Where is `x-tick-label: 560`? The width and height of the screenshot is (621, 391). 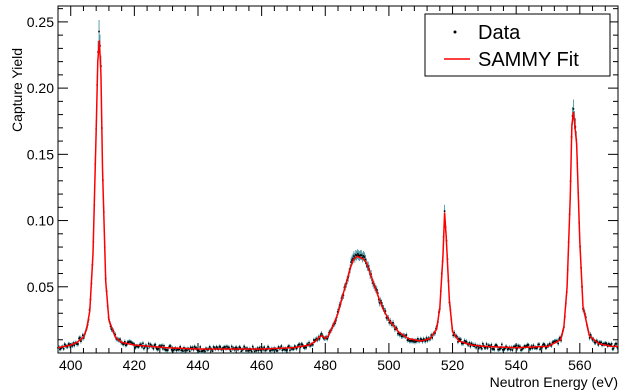
x-tick-label: 560 is located at coordinates (580, 365).